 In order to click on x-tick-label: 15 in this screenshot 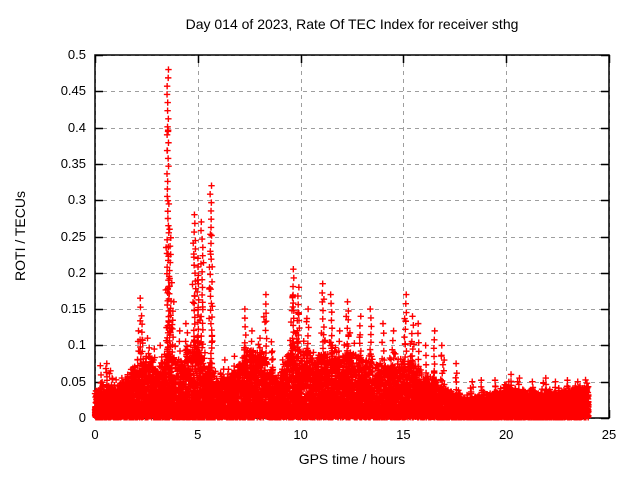, I will do `click(403, 434)`.